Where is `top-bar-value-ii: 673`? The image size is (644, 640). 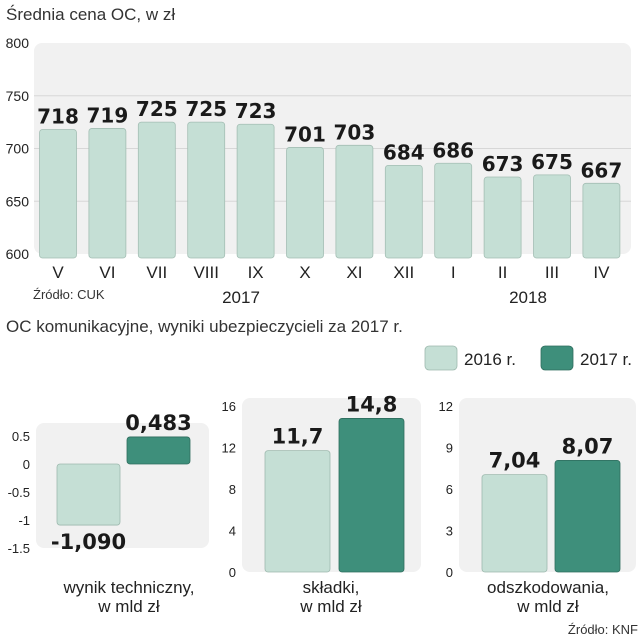
top-bar-value-ii: 673 is located at coordinates (503, 164).